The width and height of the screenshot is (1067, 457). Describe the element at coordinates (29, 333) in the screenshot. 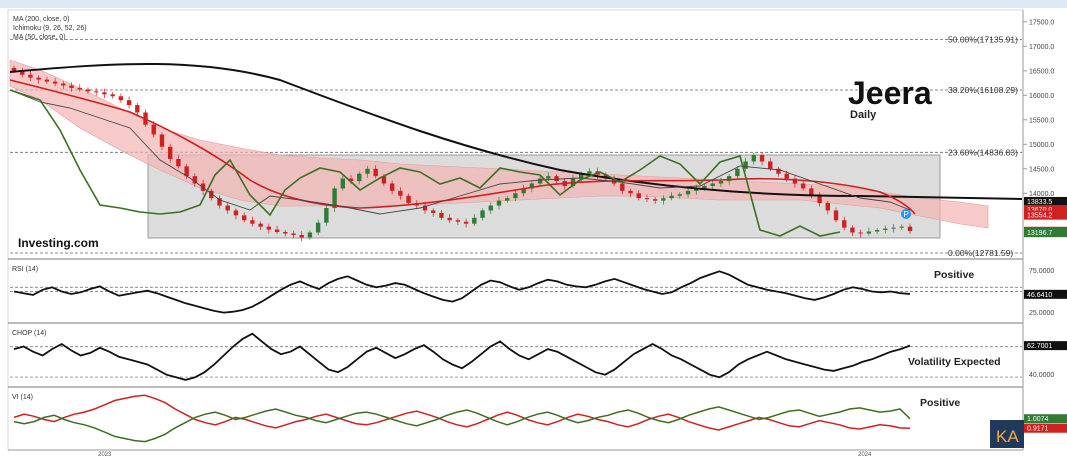

I see `panel-label: CHOP (14)` at that location.